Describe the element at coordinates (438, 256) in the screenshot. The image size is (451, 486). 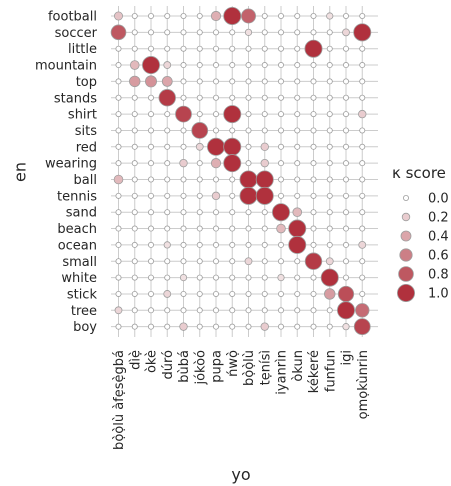
I see `legend-label: 0.6` at that location.